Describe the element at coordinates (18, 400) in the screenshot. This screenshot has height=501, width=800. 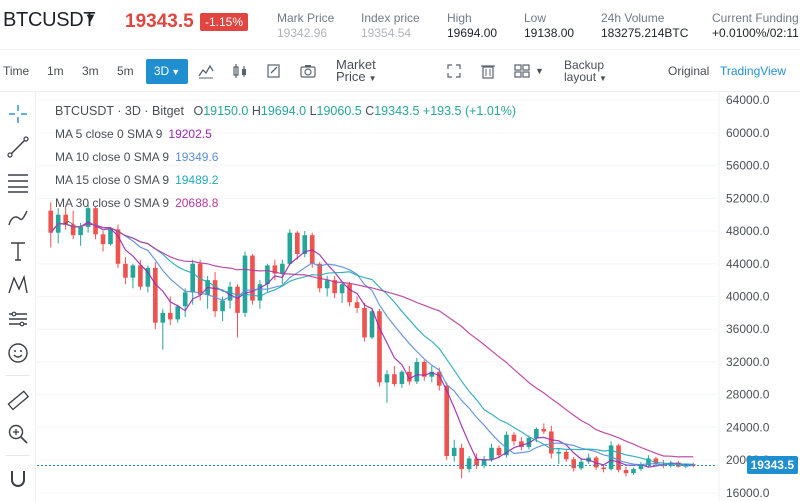
I see `ruler-icon` at that location.